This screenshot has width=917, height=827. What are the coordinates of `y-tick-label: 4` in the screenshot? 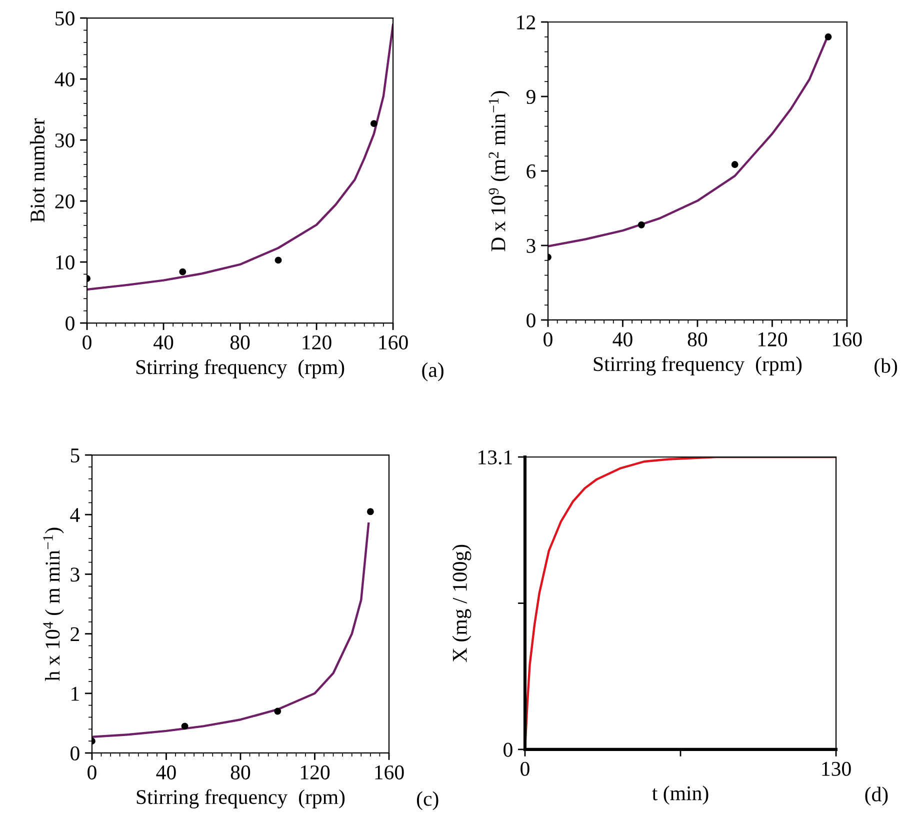 It's located at (75, 515).